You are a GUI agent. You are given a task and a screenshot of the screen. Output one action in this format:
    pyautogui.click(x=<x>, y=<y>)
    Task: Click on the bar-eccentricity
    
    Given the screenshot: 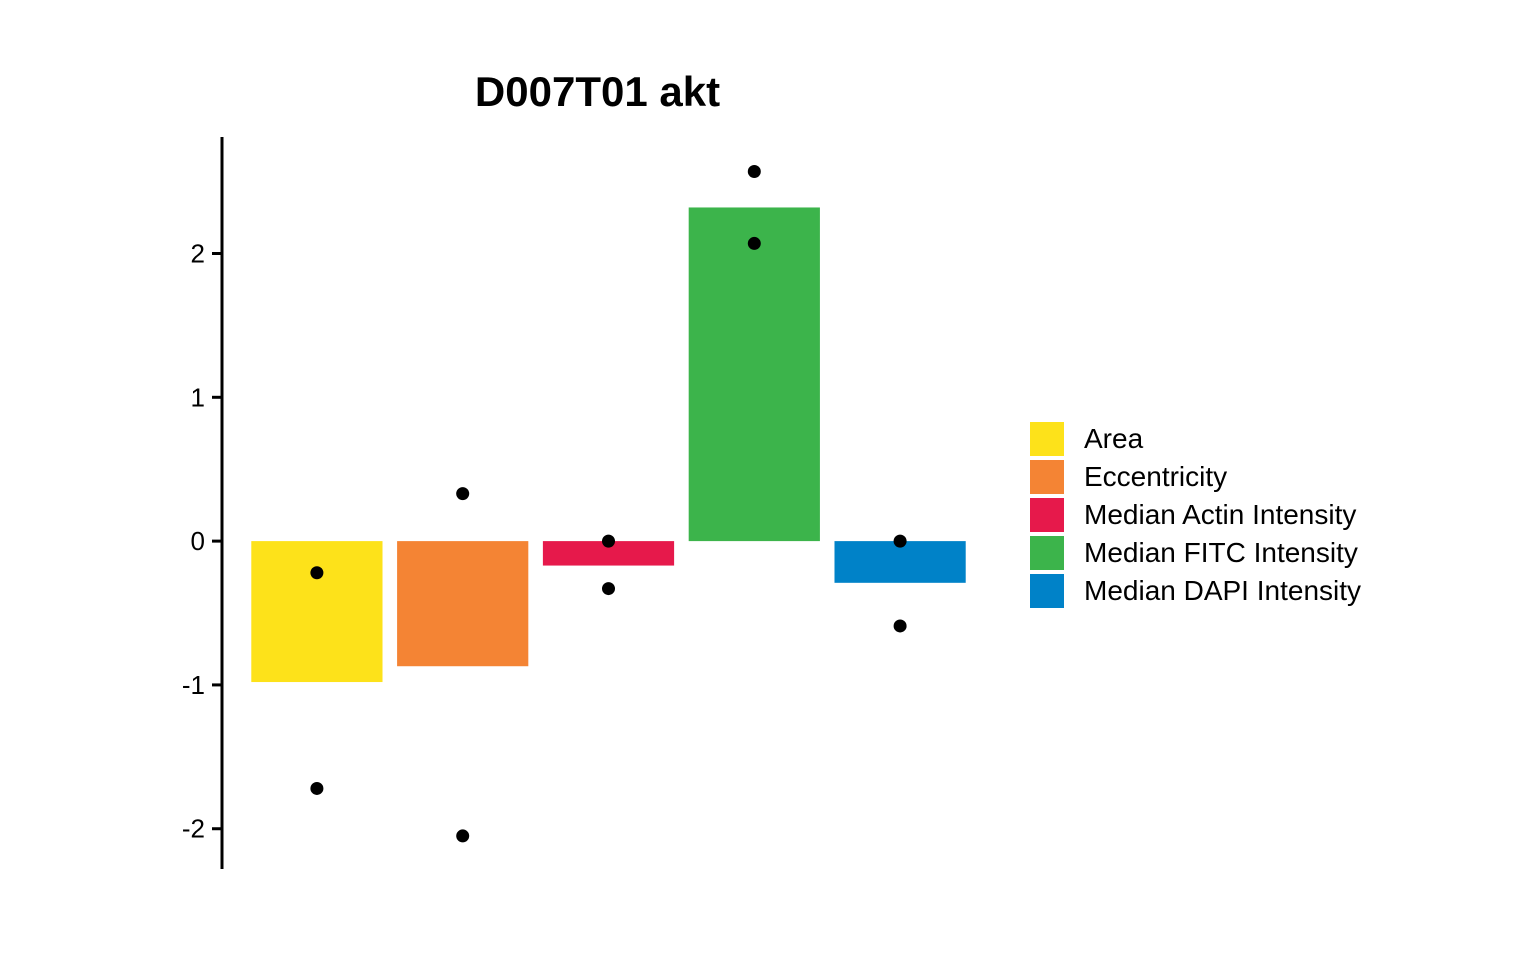 What is the action you would take?
    pyautogui.click(x=463, y=604)
    